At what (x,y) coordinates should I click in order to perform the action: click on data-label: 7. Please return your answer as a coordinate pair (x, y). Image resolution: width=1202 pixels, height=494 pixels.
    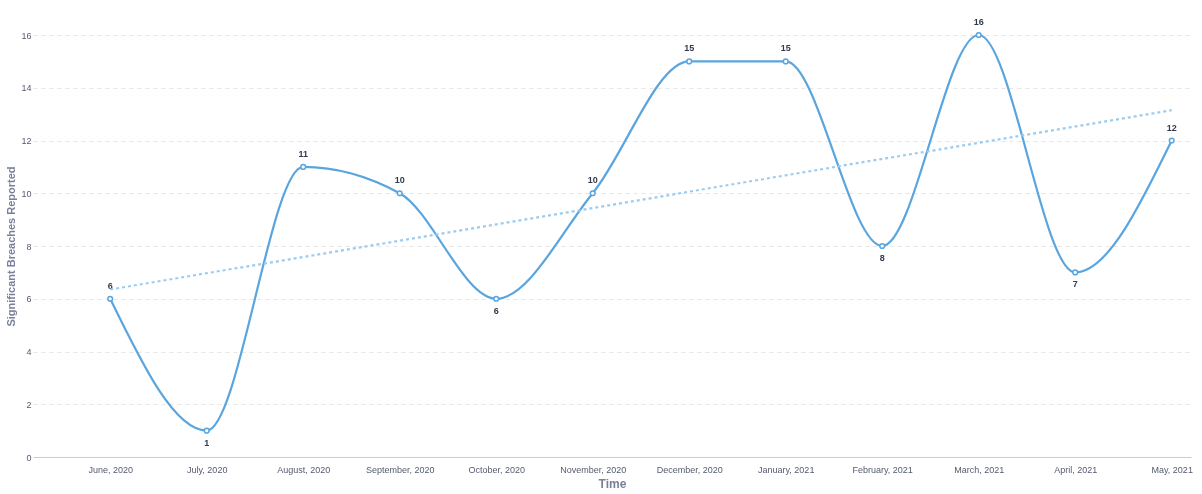
    Looking at the image, I should click on (1075, 284).